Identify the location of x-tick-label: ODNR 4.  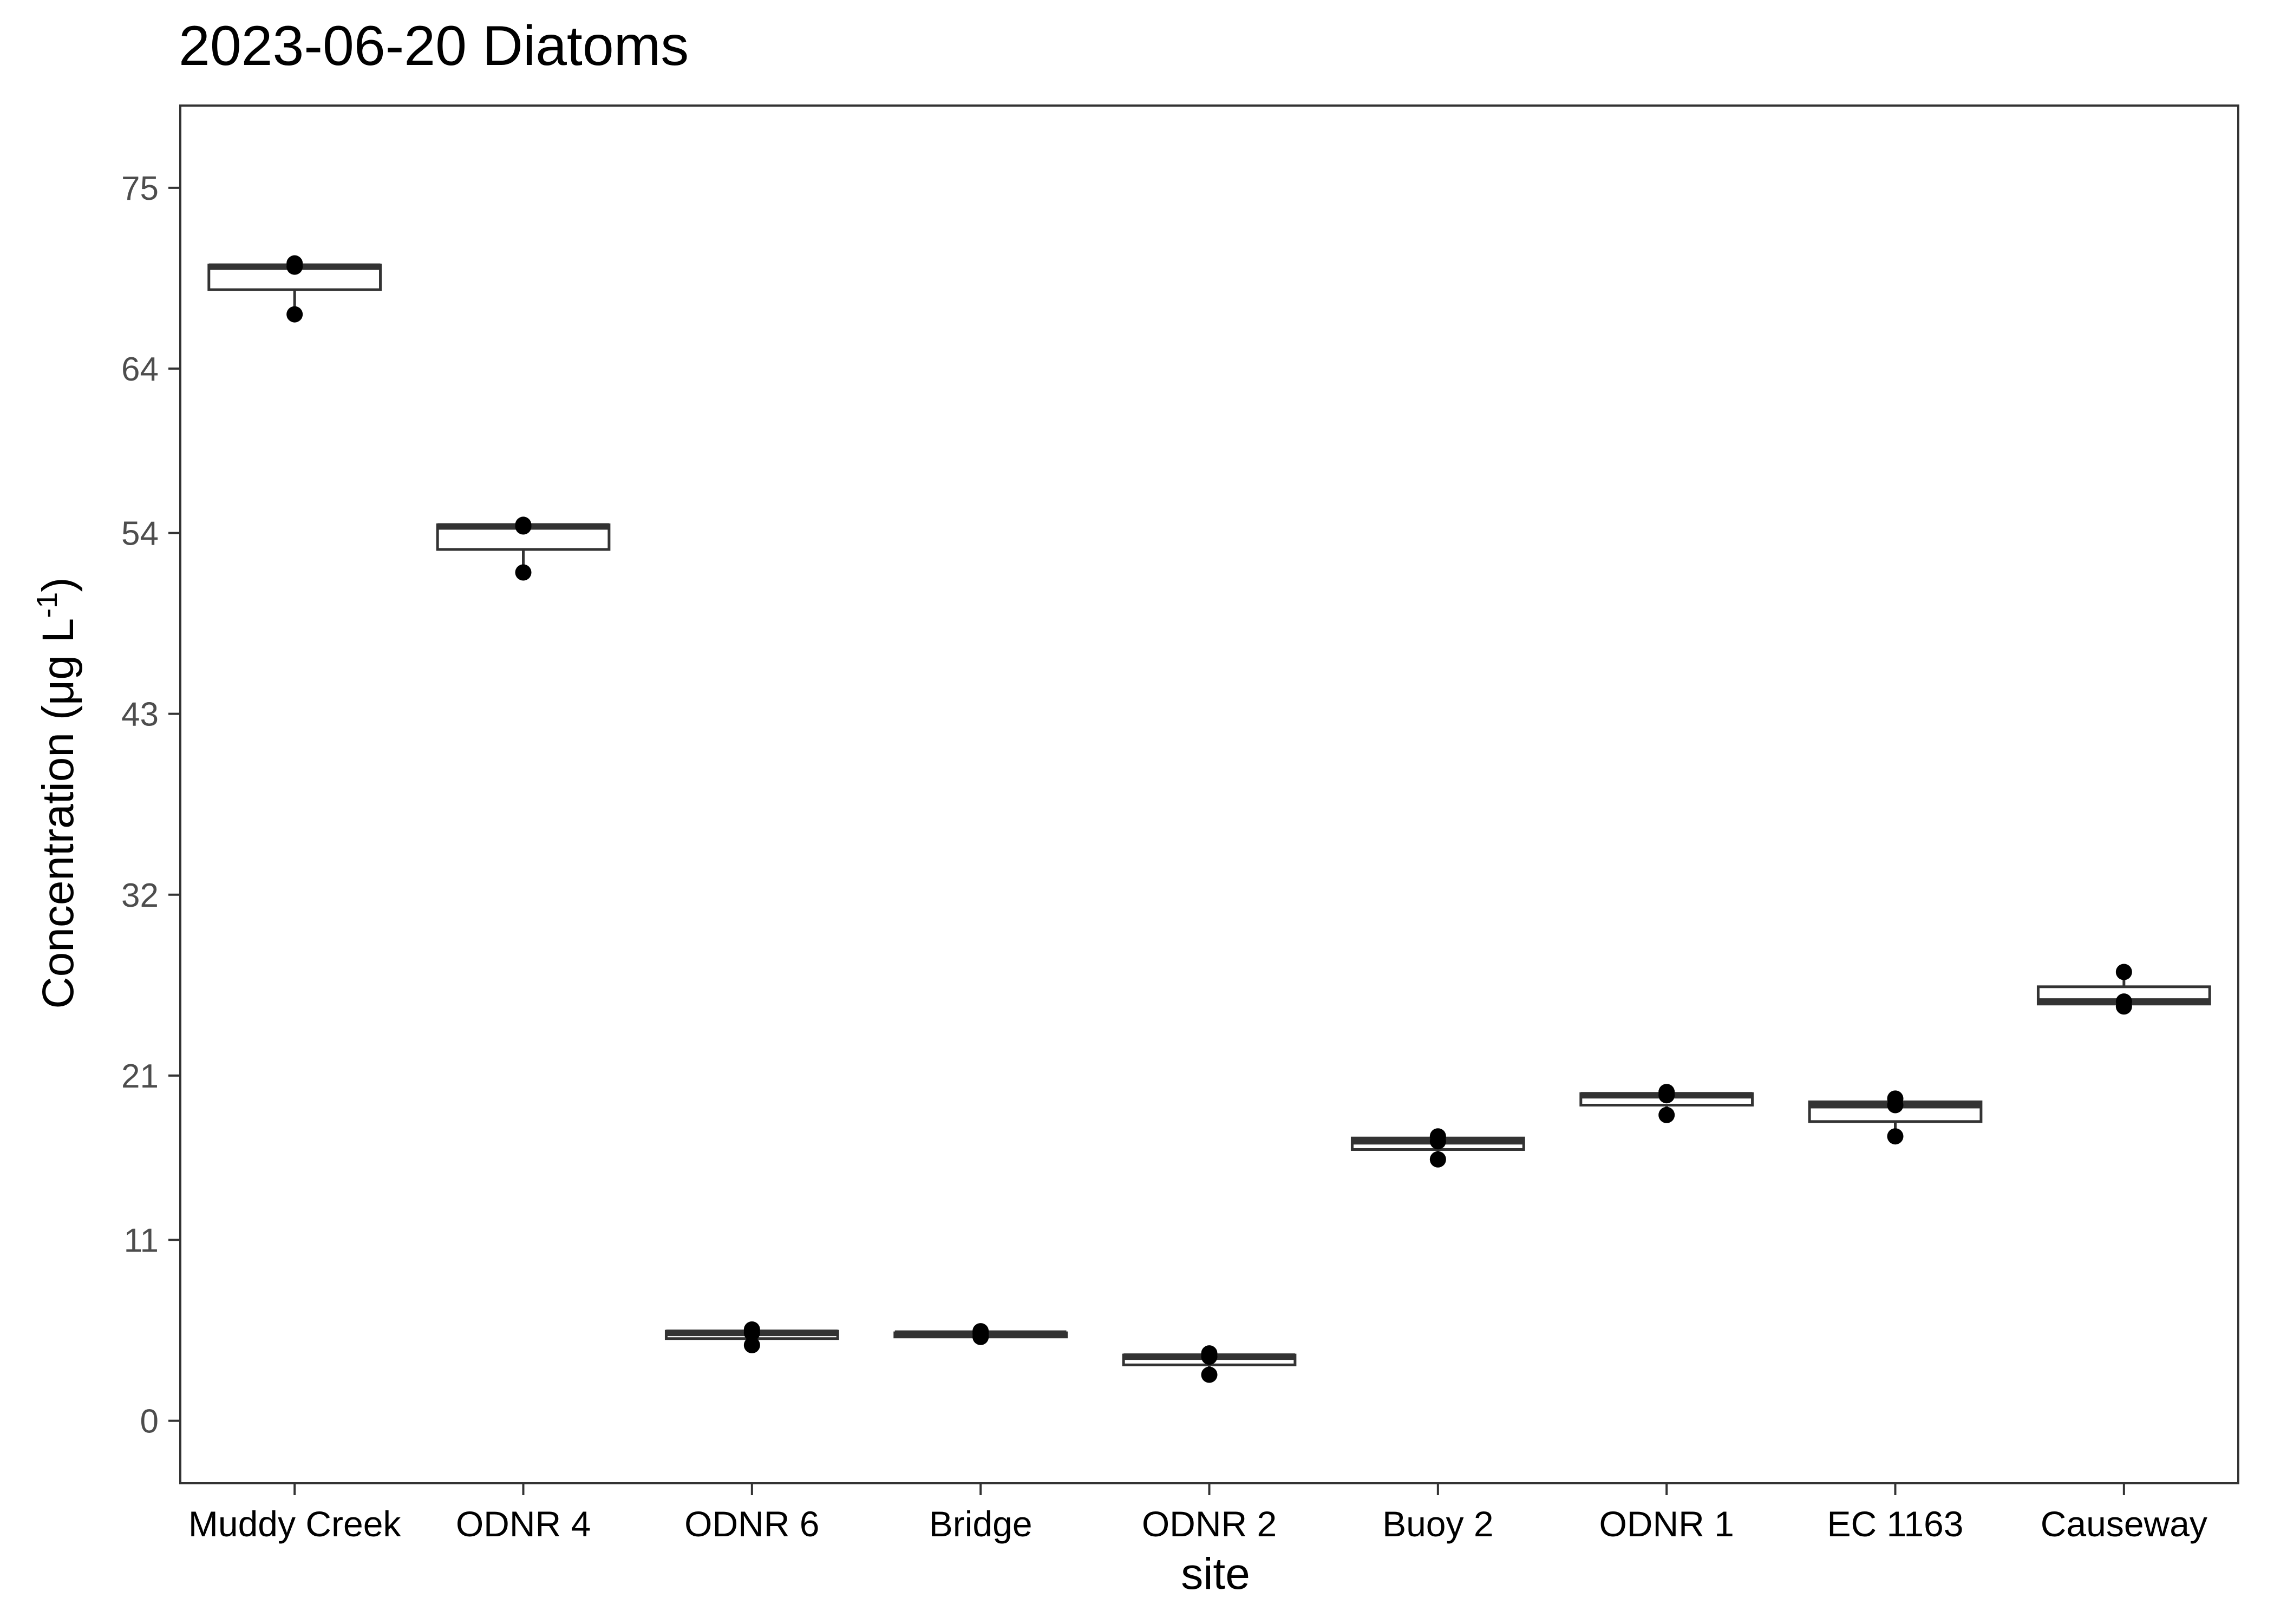
(523, 1524).